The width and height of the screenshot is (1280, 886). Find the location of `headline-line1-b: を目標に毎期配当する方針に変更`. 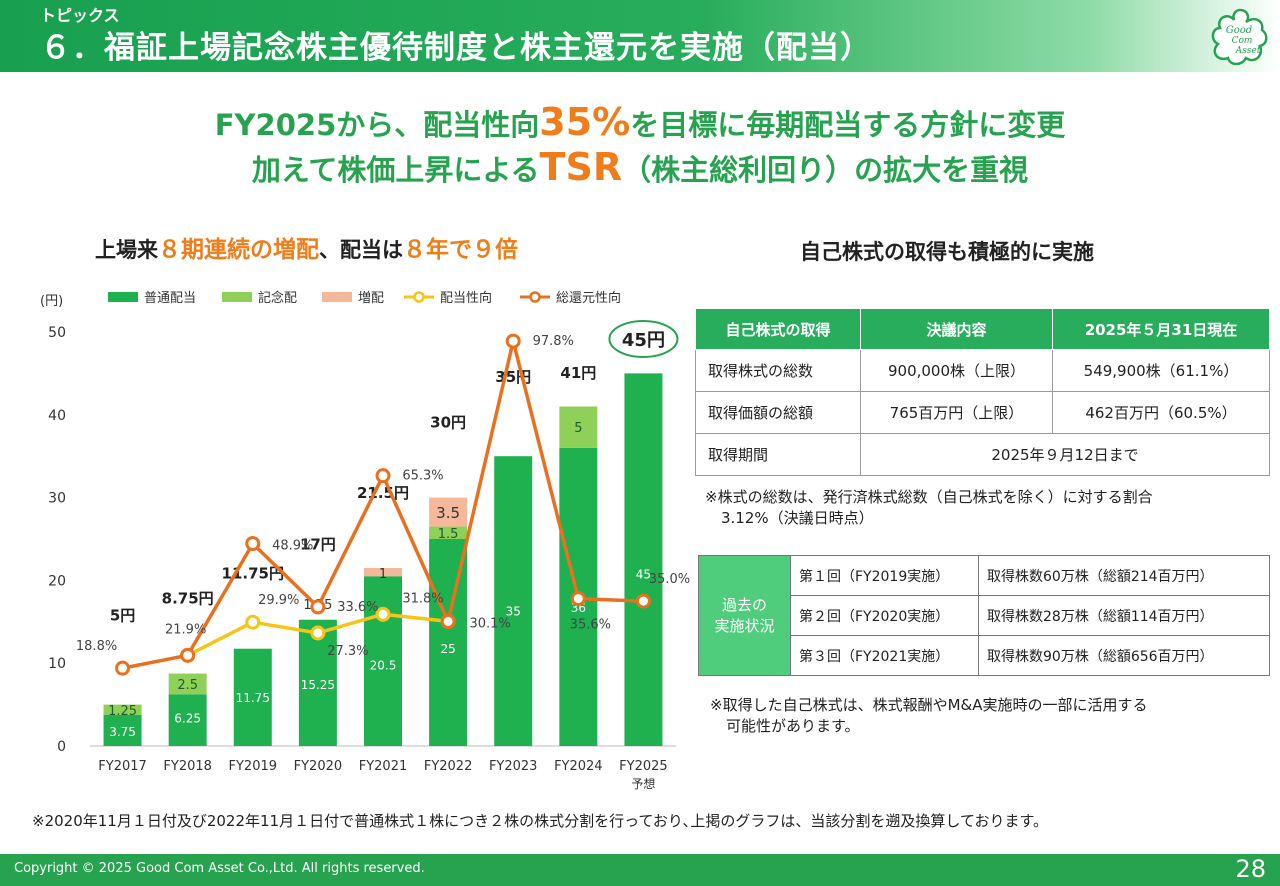

headline-line1-b: を目標に毎期配当する方針に変更 is located at coordinates (848, 125).